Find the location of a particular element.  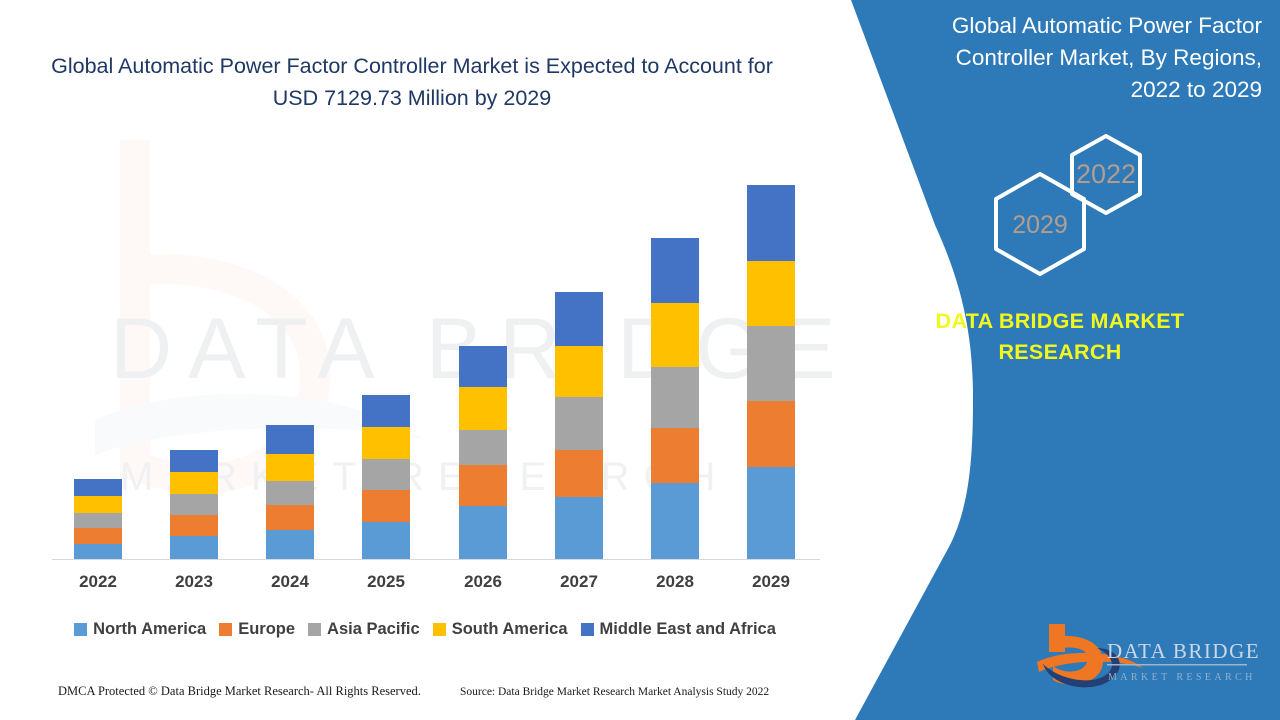

hexagon-2022-shape is located at coordinates (1106, 174).